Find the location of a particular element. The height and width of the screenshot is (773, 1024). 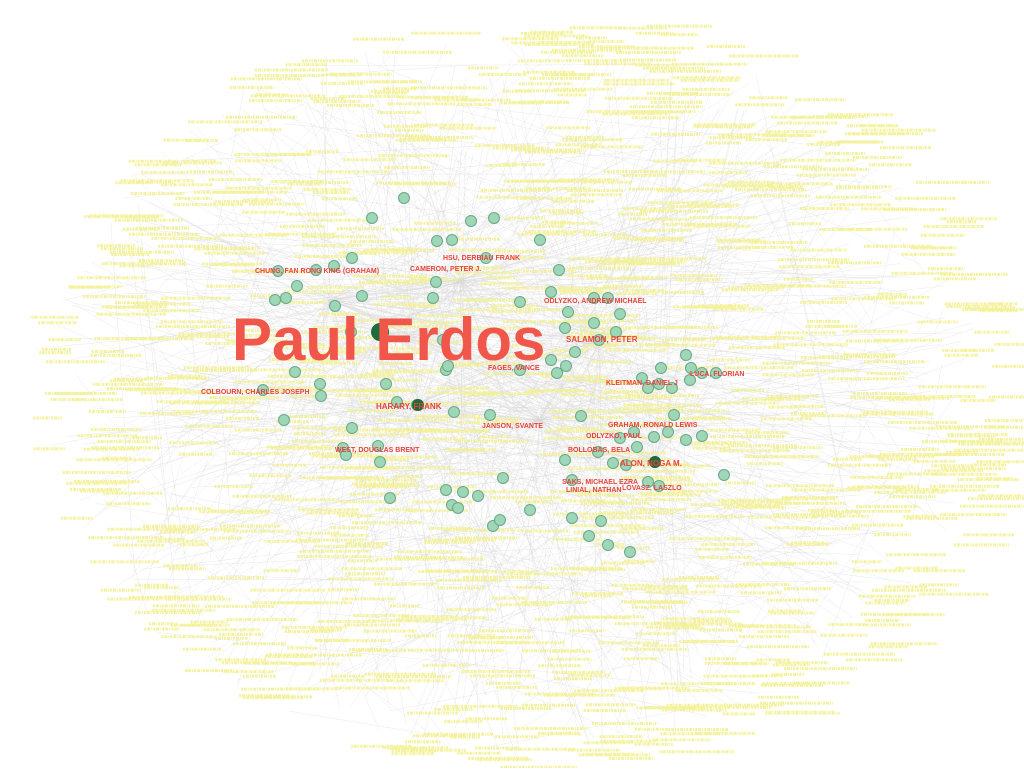

author-label: CAMERON, PETER J. is located at coordinates (445, 269).